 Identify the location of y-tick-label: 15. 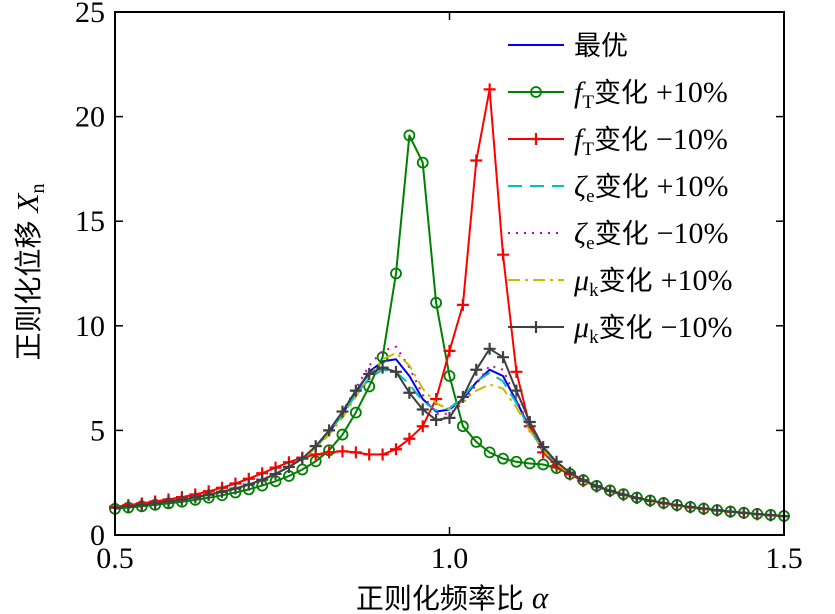
(90, 221).